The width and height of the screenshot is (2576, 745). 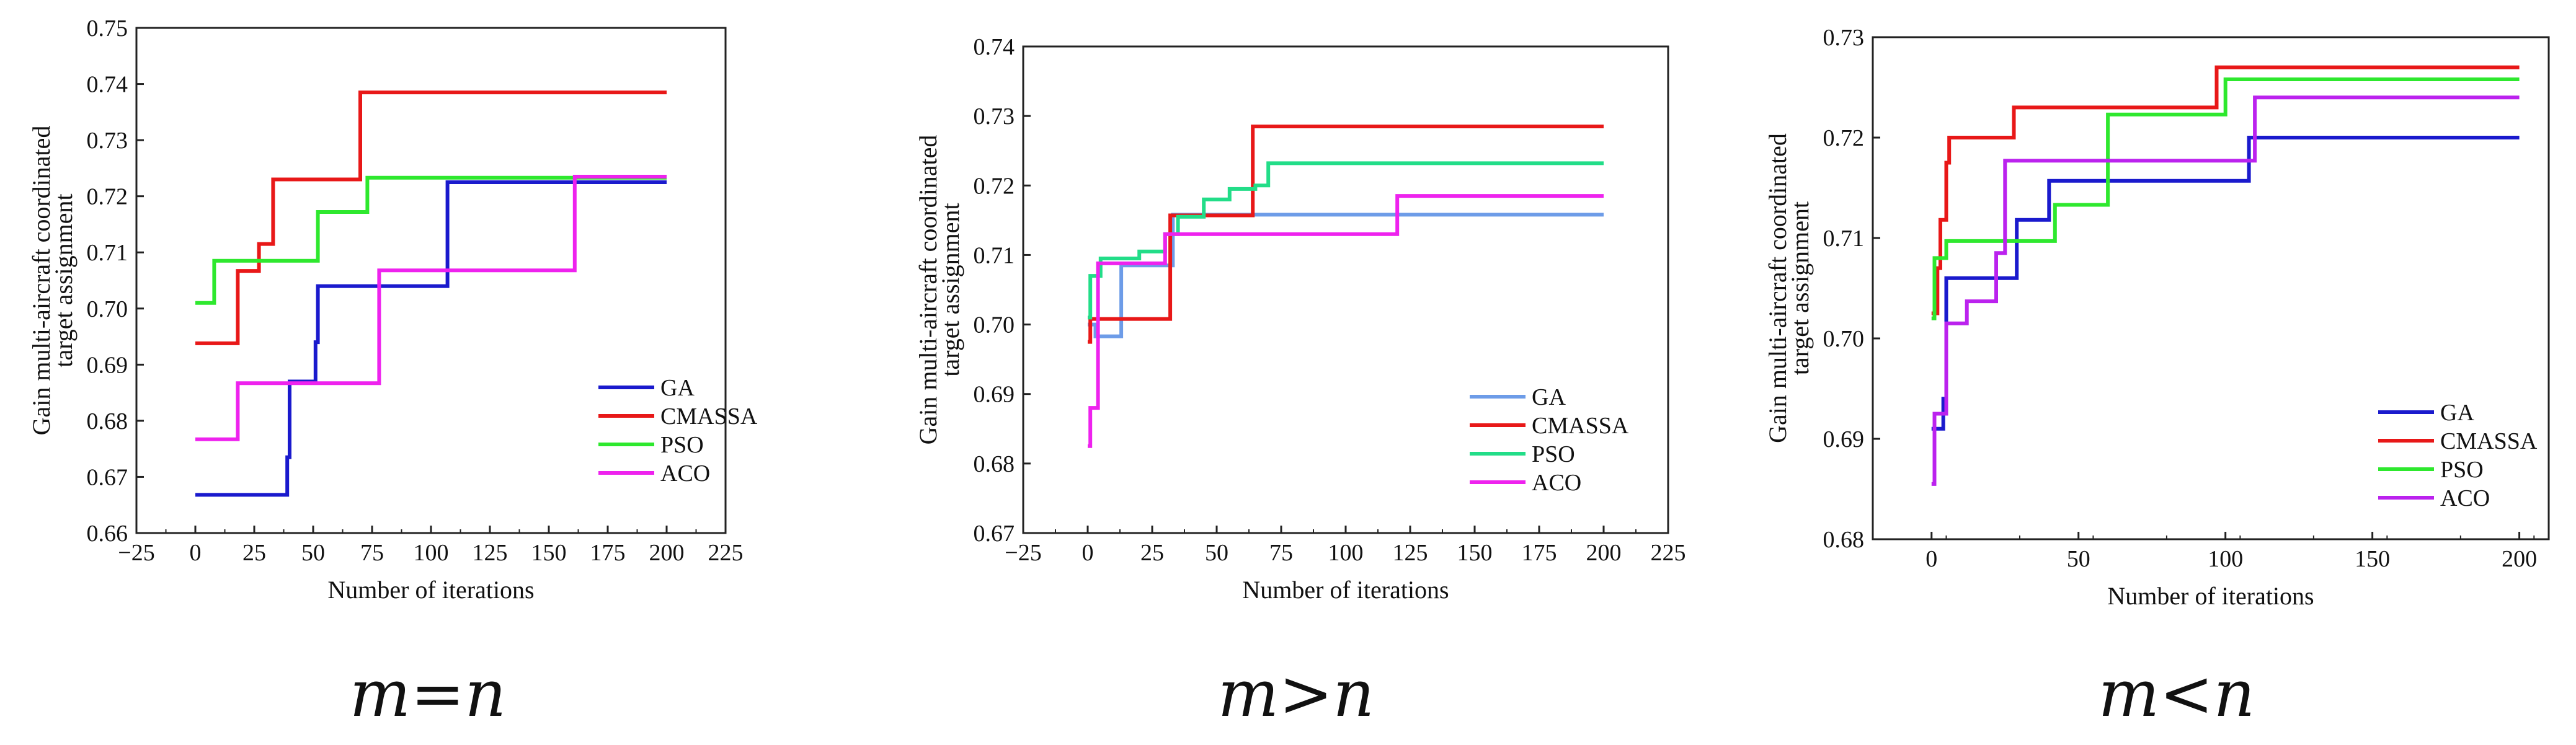 What do you see at coordinates (107, 29) in the screenshot?
I see `y-tick-label: 0.75` at bounding box center [107, 29].